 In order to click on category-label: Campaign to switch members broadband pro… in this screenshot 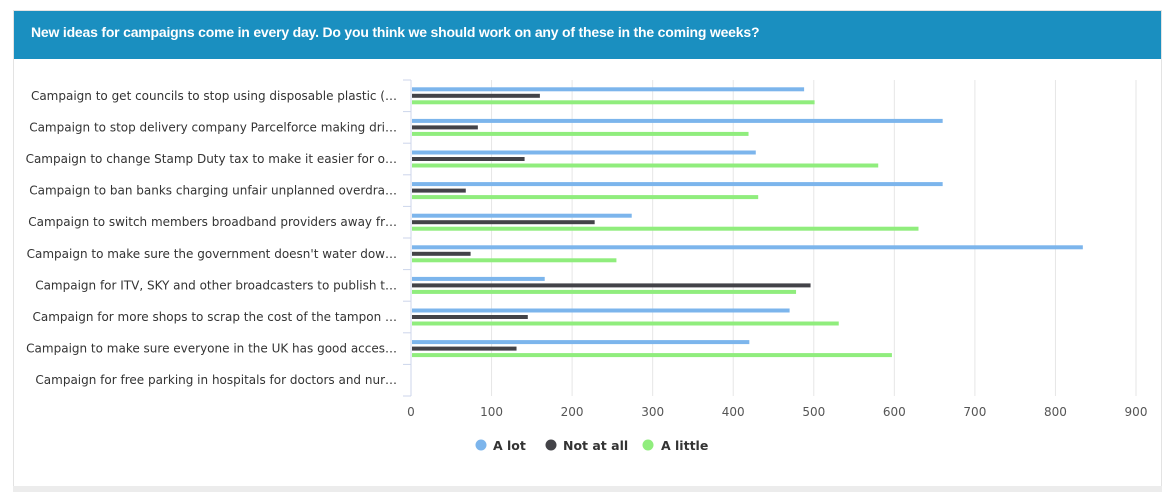, I will do `click(212, 222)`.